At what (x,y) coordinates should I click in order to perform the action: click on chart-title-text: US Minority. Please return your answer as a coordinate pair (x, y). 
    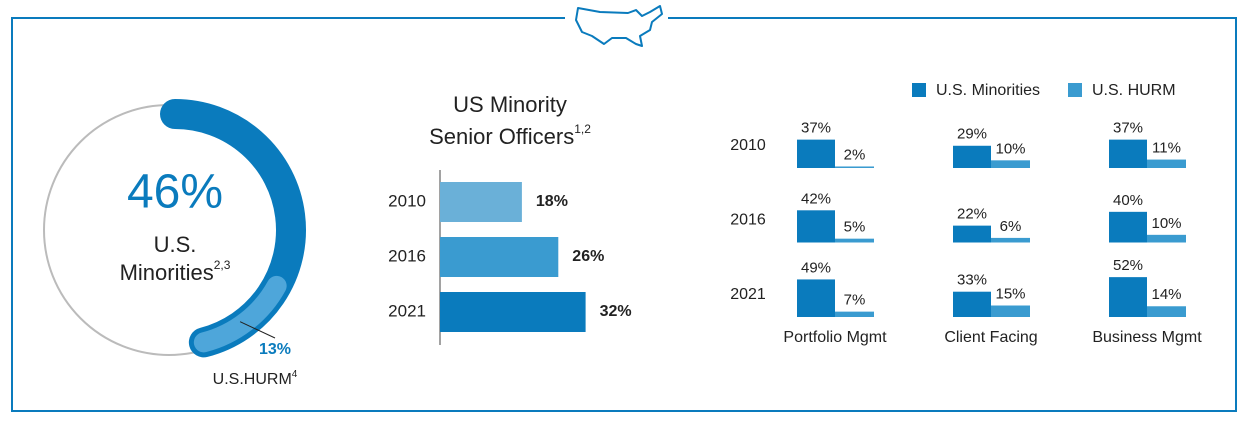
    Looking at the image, I should click on (510, 104).